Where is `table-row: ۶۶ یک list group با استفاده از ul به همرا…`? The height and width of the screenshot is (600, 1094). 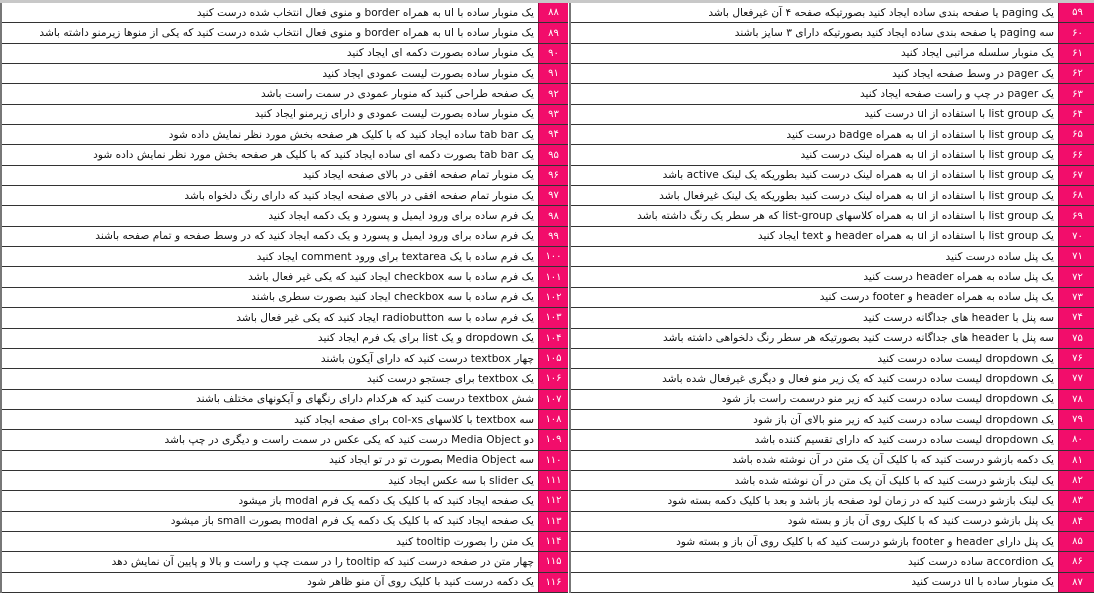
table-row: ۶۶ یک list group با استفاده از ul به همرا… is located at coordinates (832, 155).